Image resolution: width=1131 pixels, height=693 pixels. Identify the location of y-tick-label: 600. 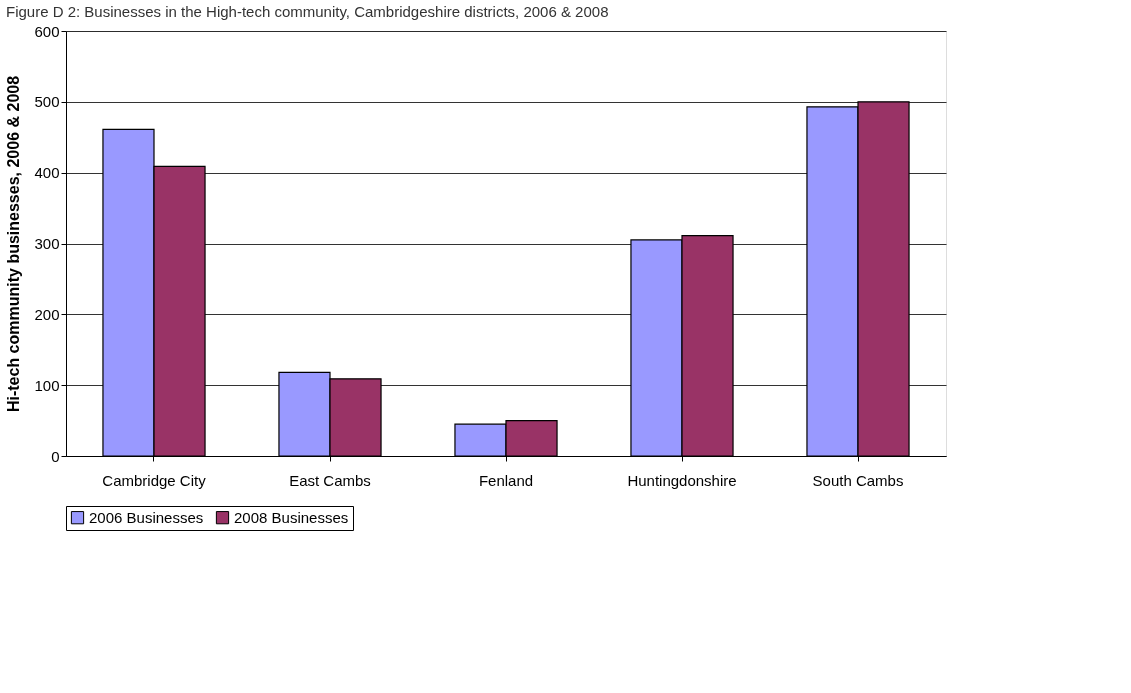
(47, 31).